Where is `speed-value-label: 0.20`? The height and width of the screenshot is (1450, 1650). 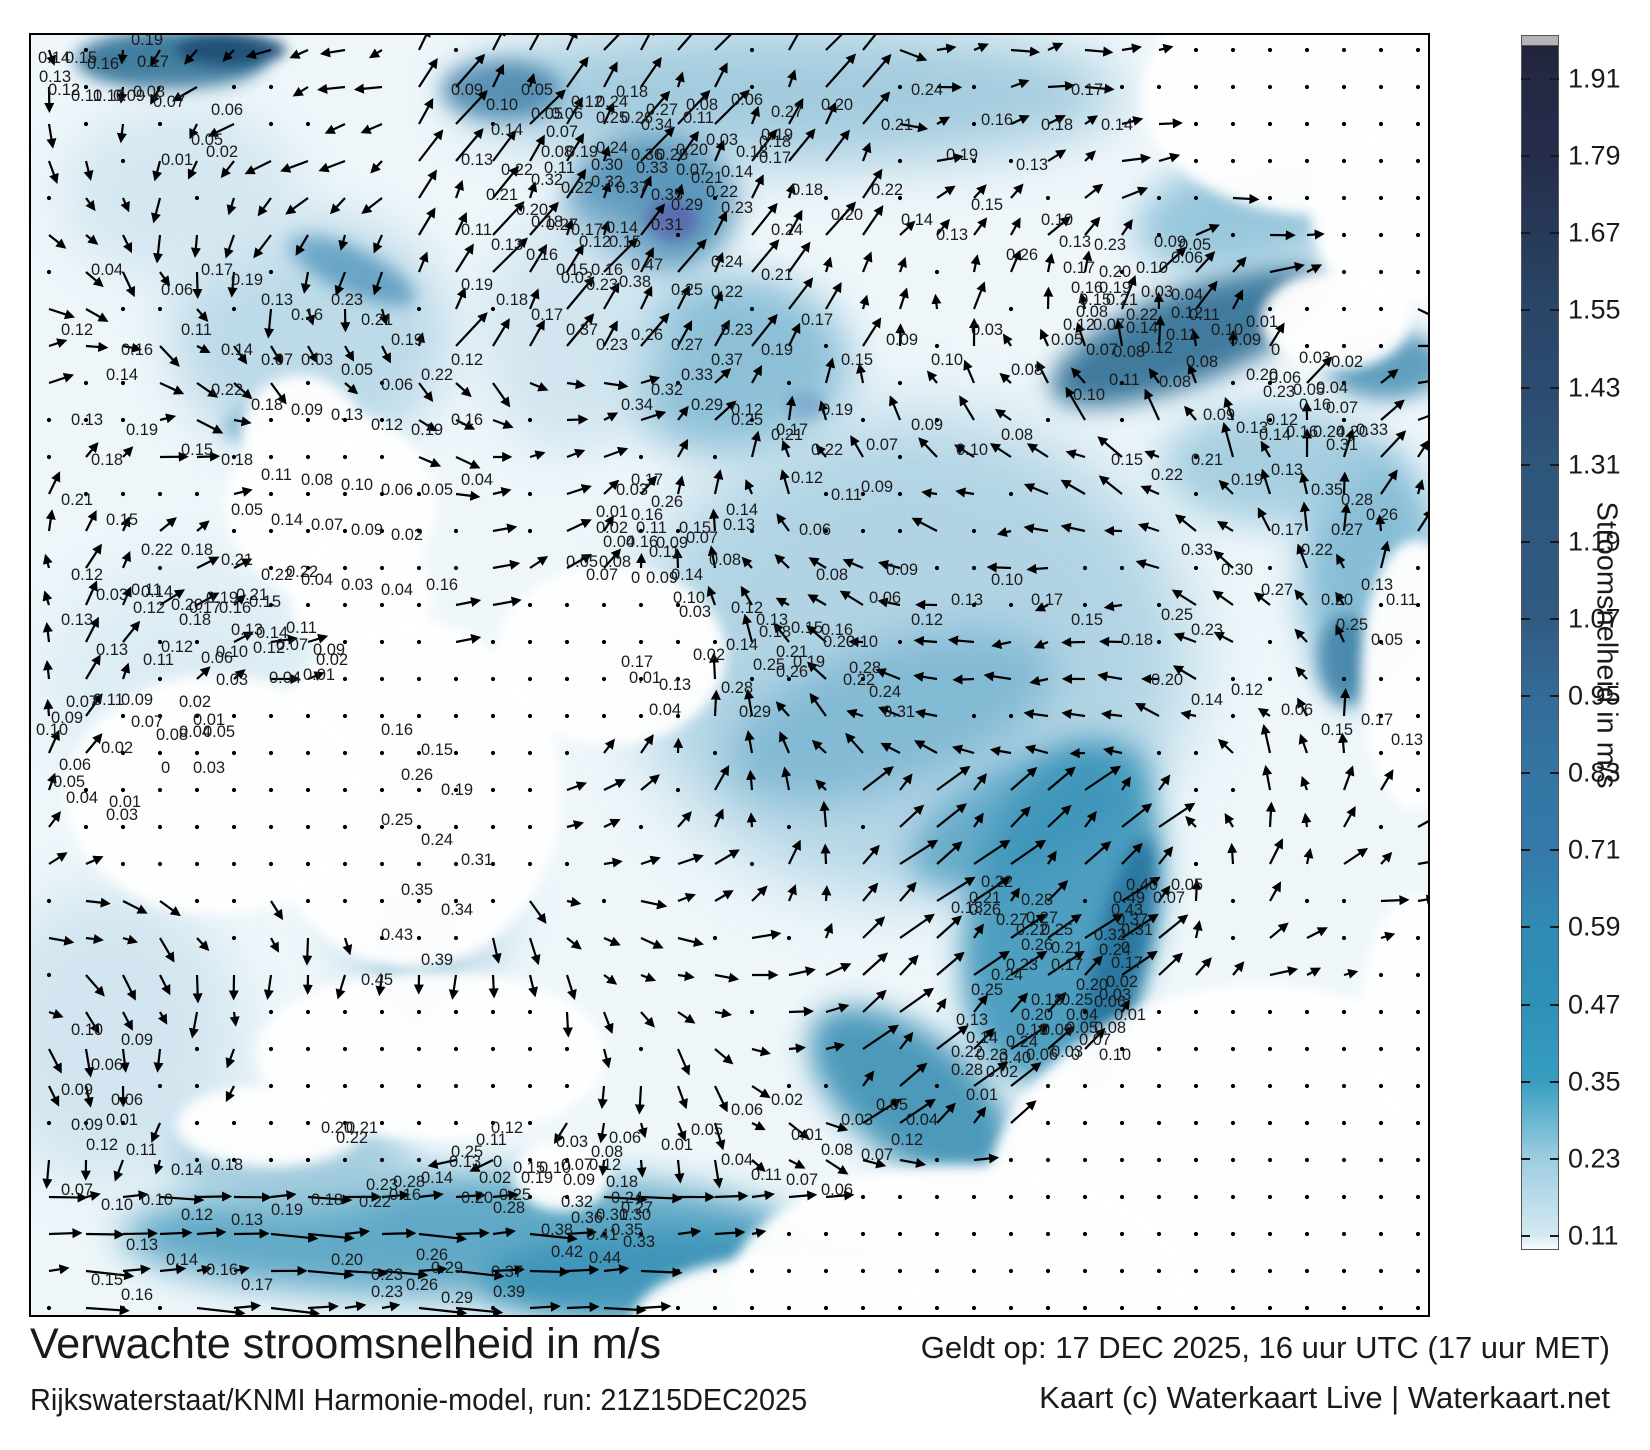 speed-value-label: 0.20 is located at coordinates (1262, 375).